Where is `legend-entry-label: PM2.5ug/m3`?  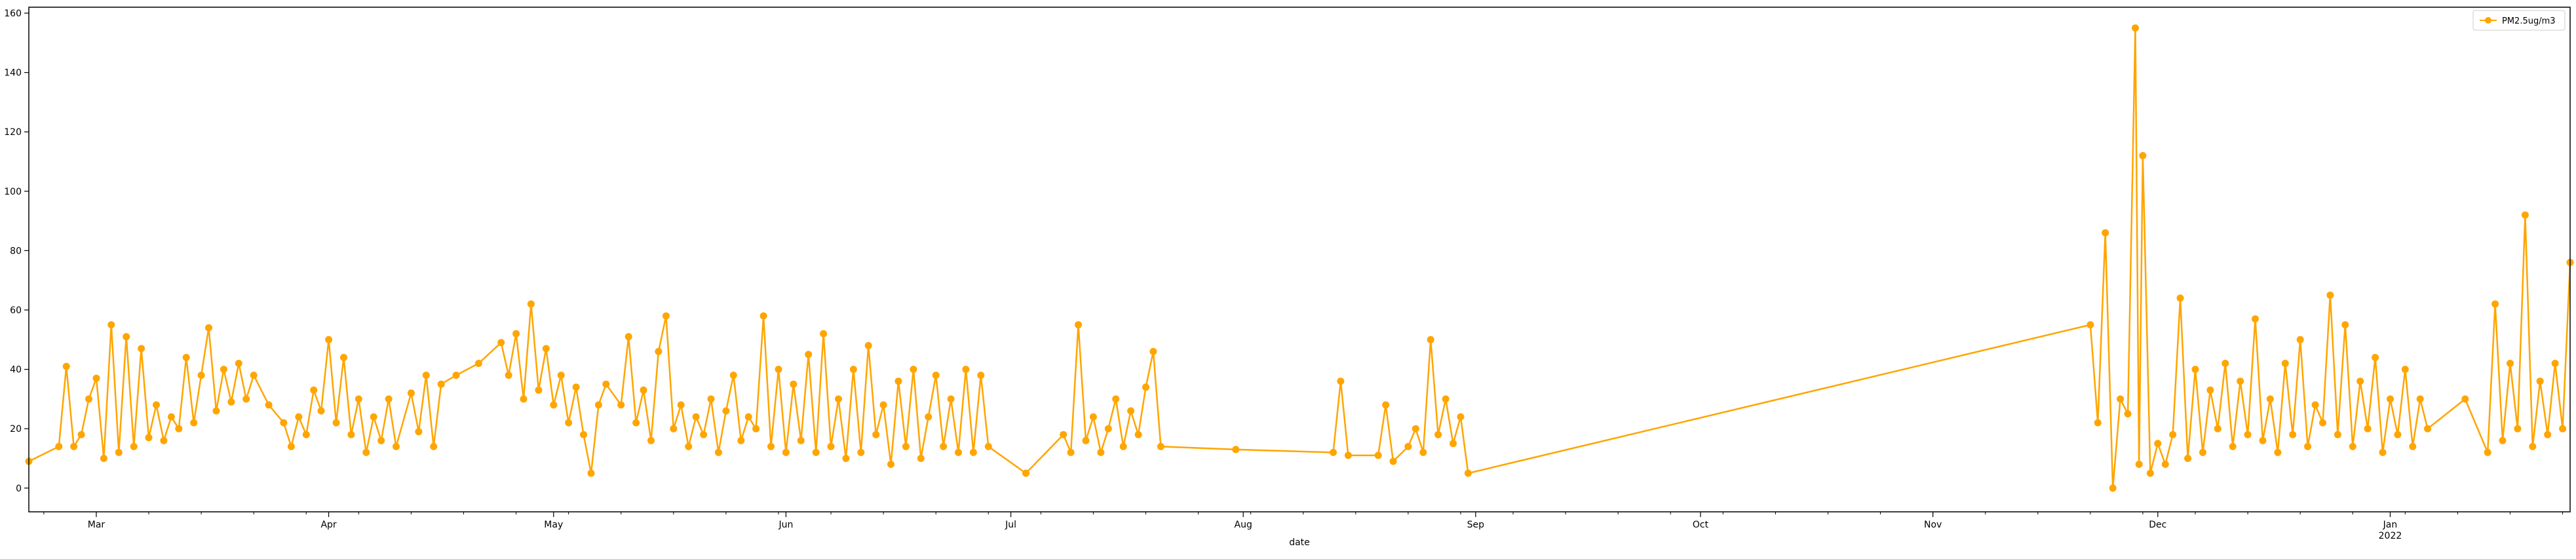 legend-entry-label: PM2.5ug/m3 is located at coordinates (2529, 21).